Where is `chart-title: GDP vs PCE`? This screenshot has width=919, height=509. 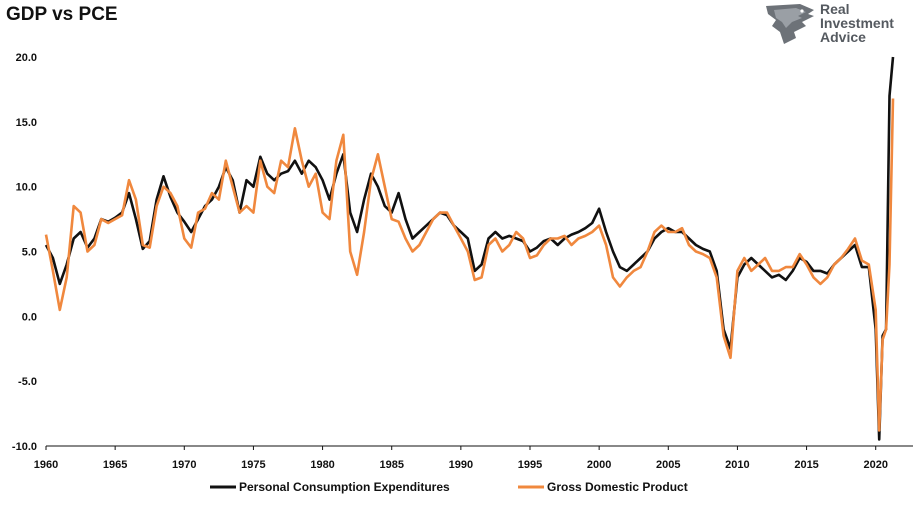 chart-title: GDP vs PCE is located at coordinates (62, 14).